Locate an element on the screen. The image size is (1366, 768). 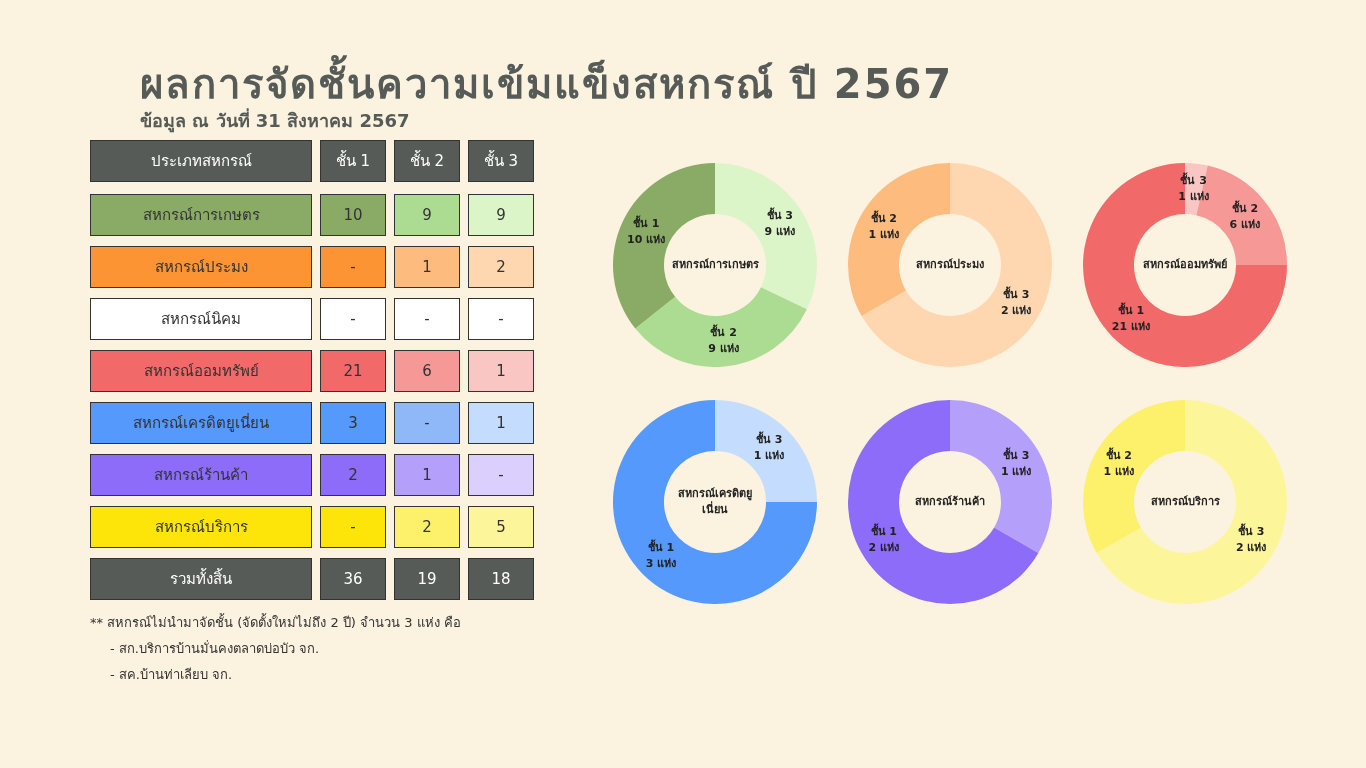
data-label: 21 is located at coordinates (353, 371).